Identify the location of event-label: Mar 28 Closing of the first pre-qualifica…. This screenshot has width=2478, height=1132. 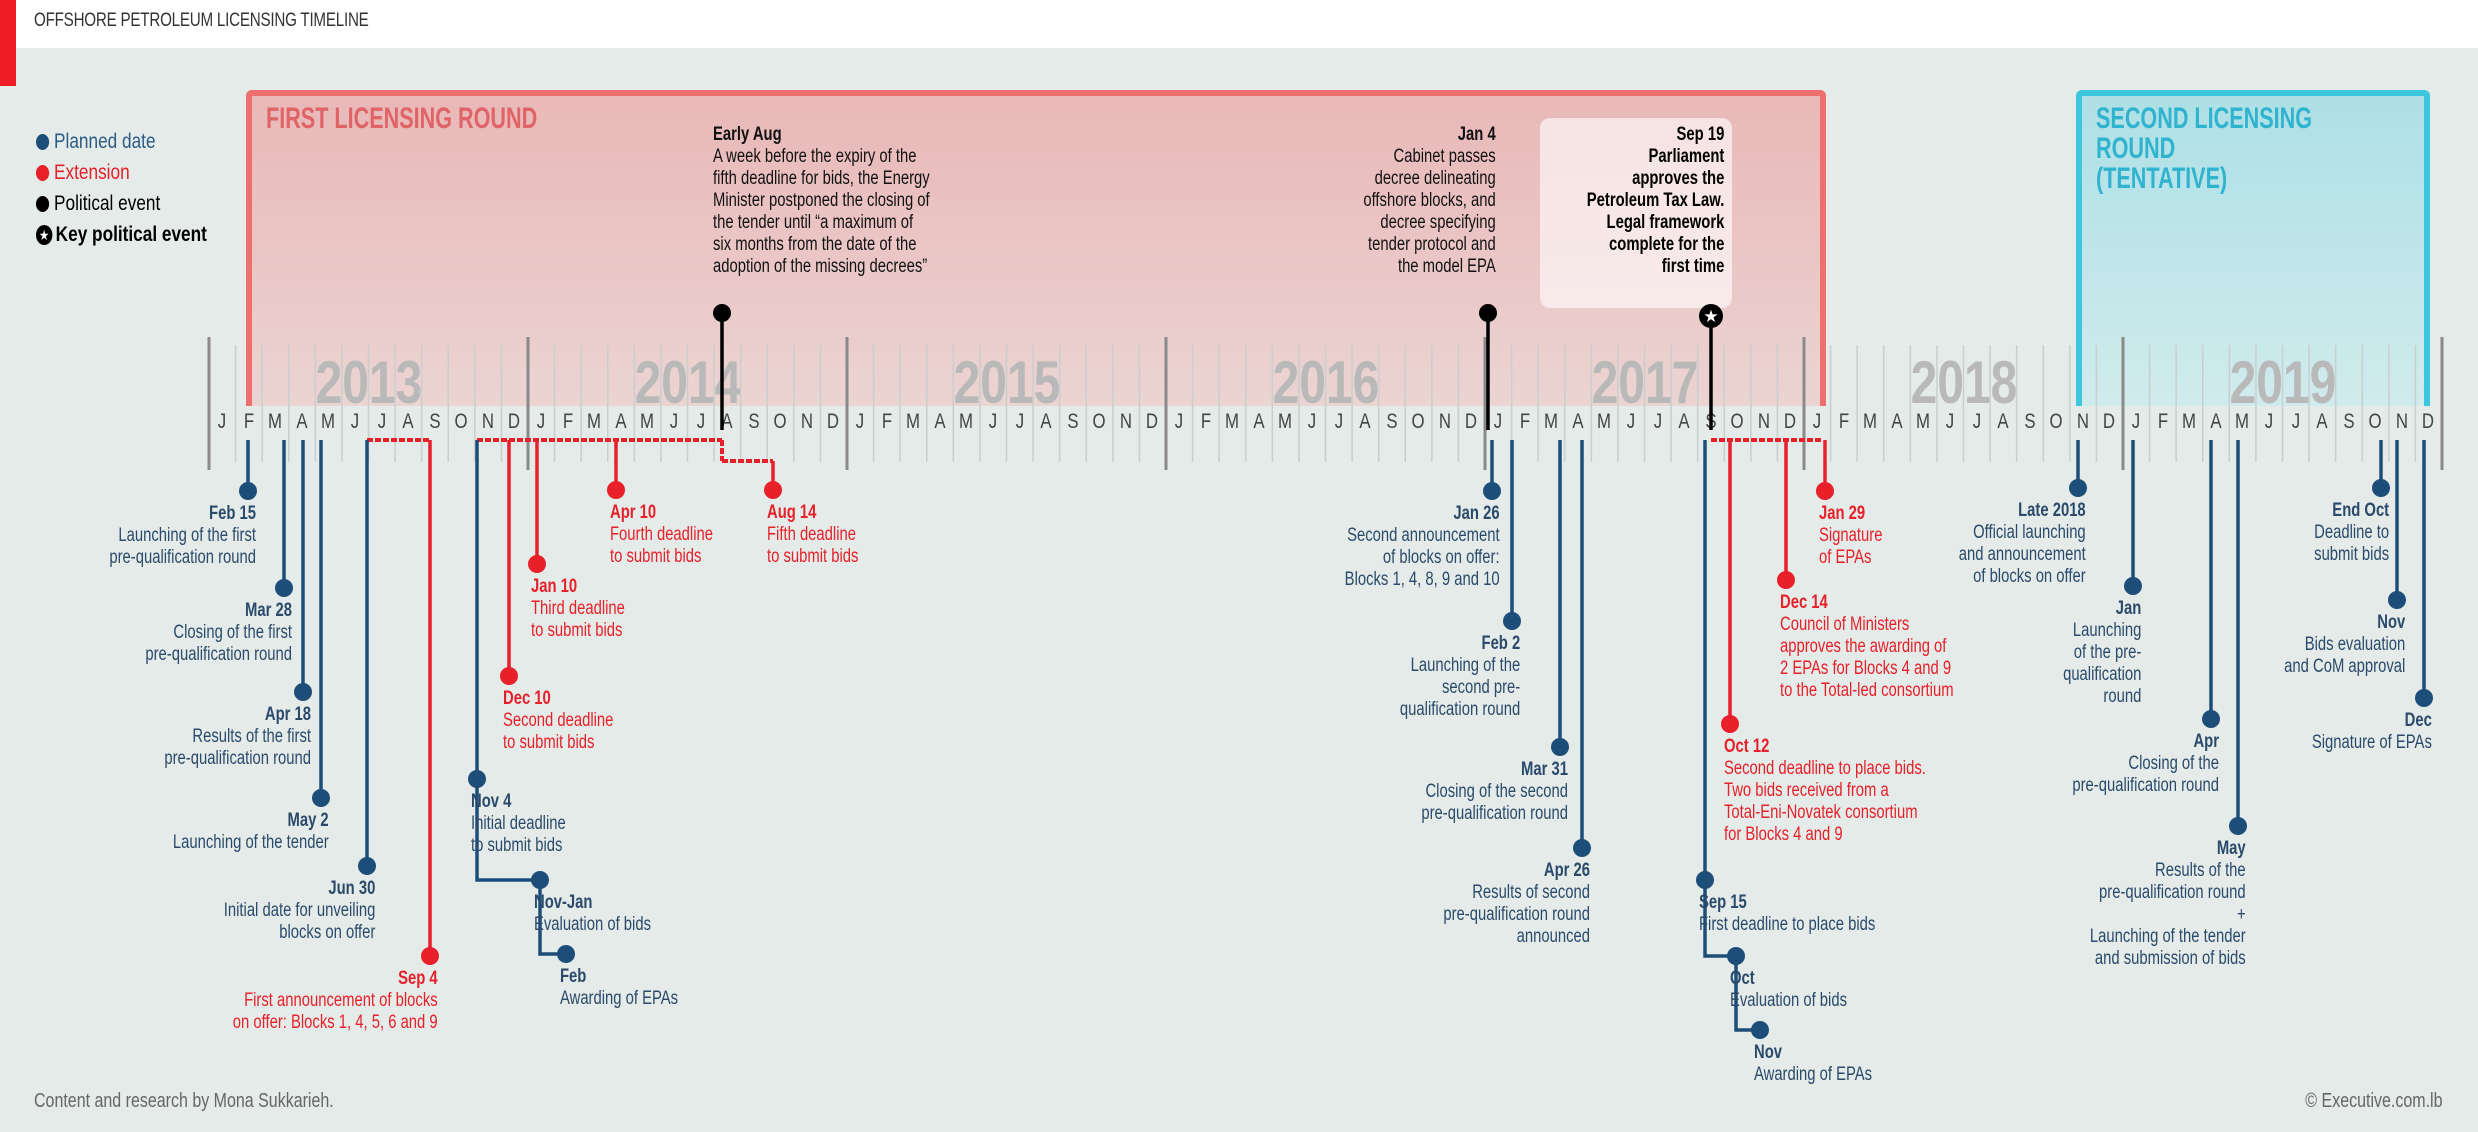
(218, 633).